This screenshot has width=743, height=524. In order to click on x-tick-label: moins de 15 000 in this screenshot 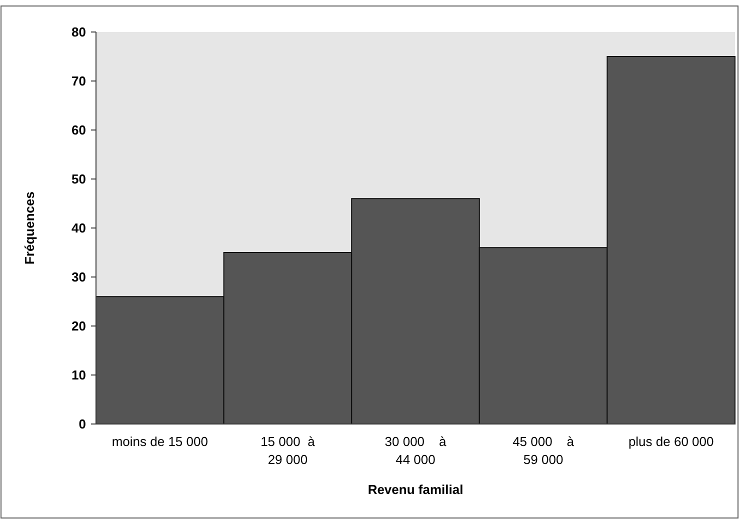, I will do `click(160, 441)`.